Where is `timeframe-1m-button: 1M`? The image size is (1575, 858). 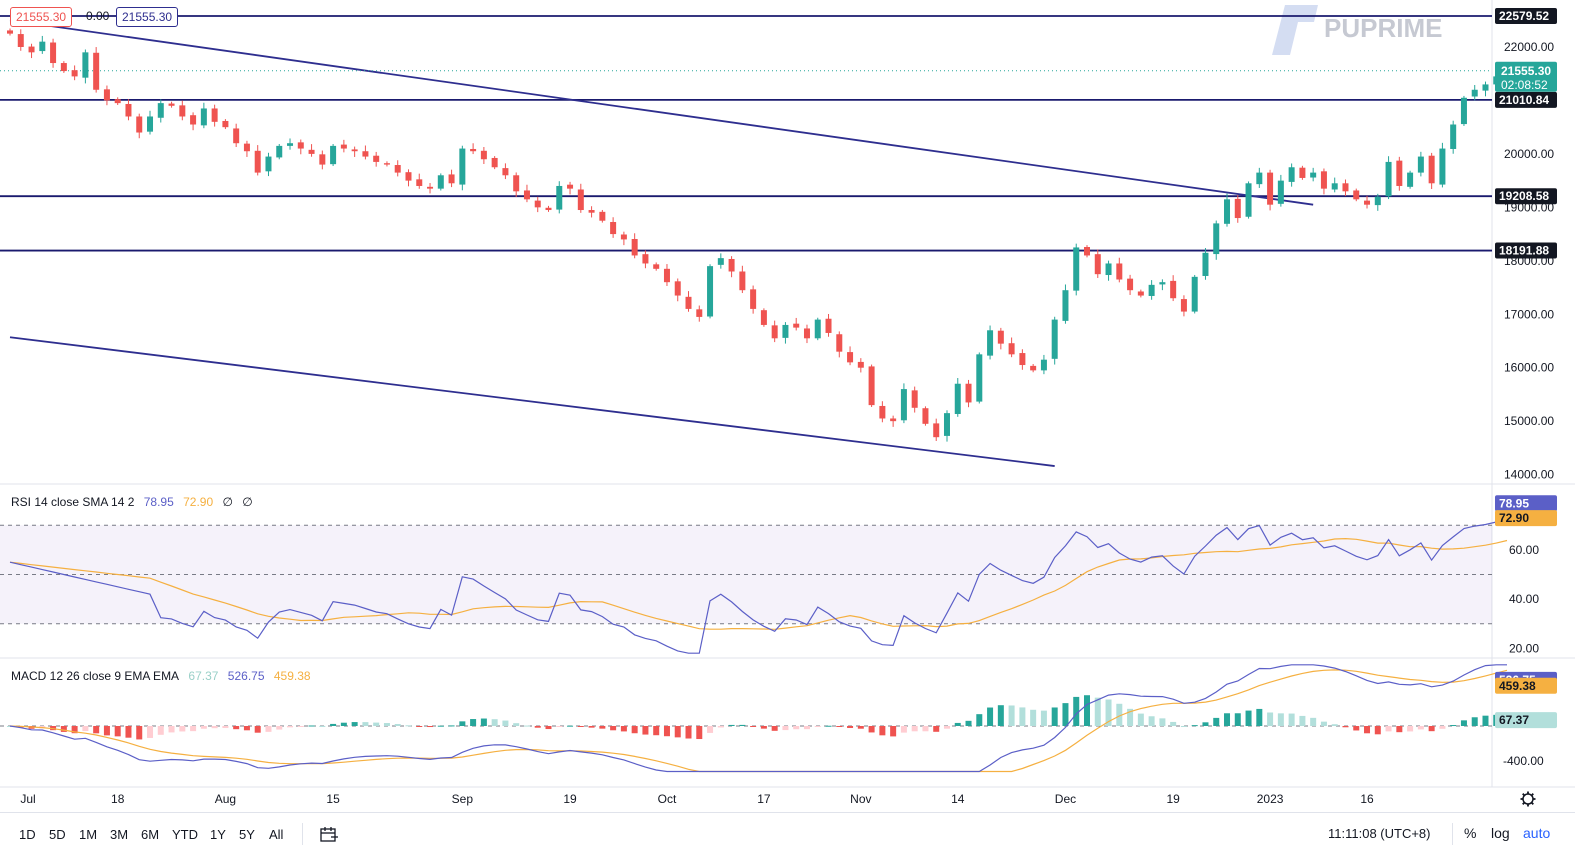
timeframe-1m-button: 1M is located at coordinates (88, 834).